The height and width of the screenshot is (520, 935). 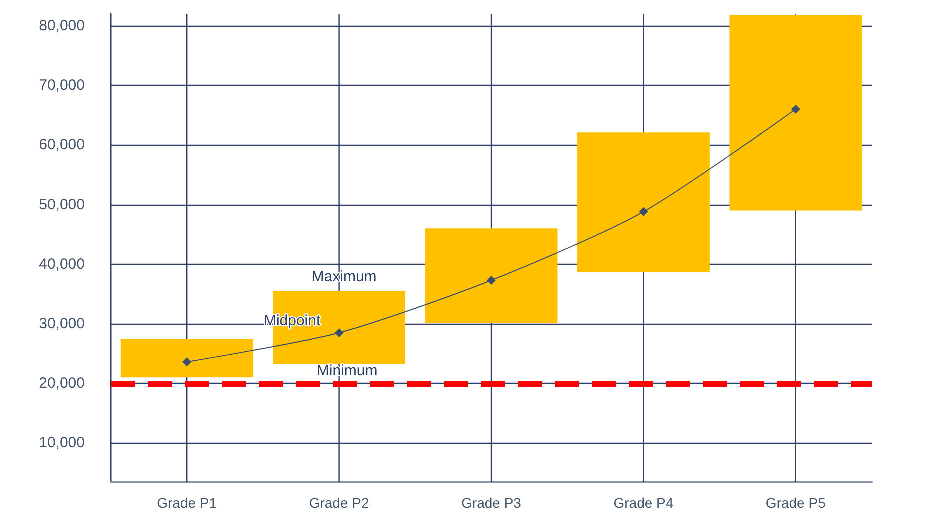 What do you see at coordinates (796, 503) in the screenshot?
I see `x-tick-label: Grade P5` at bounding box center [796, 503].